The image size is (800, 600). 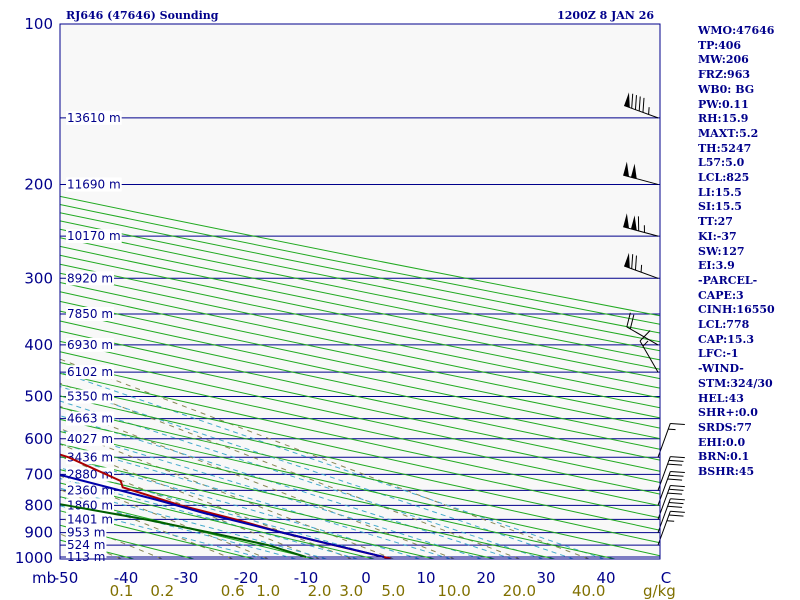 I want to click on sounding-traces, so click(x=225, y=506).